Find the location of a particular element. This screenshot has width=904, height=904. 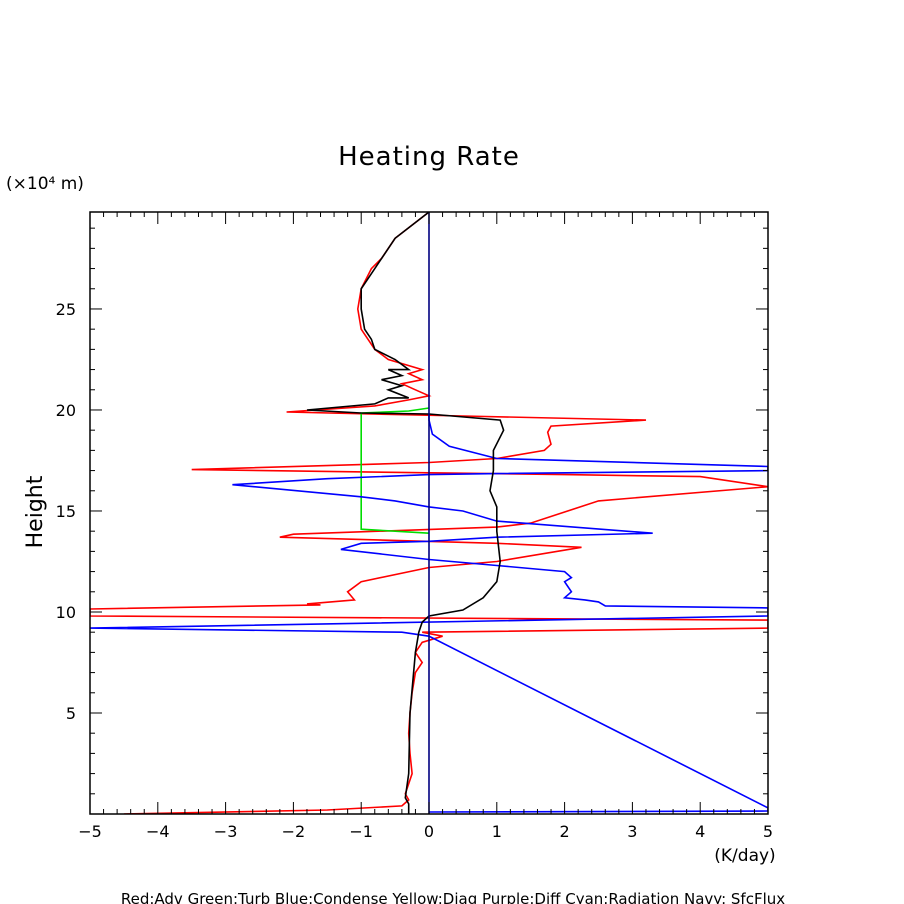

x-tick-label: 0 is located at coordinates (429, 831).